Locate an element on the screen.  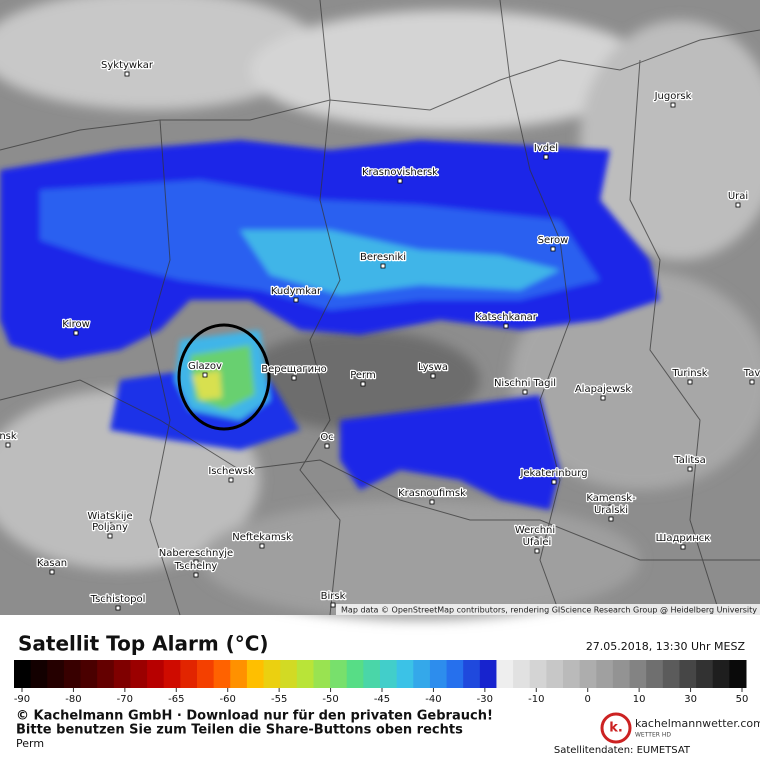
svg-text: k. is located at coordinates (616, 728).